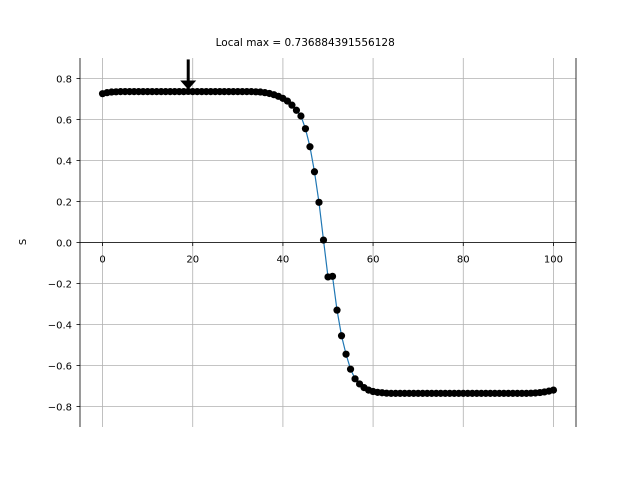  I want to click on y-axis: −0.8 −0.6 −0.4 −0.2 0.0 0.2 0.4 0.6 0.8, so click(64, 244).